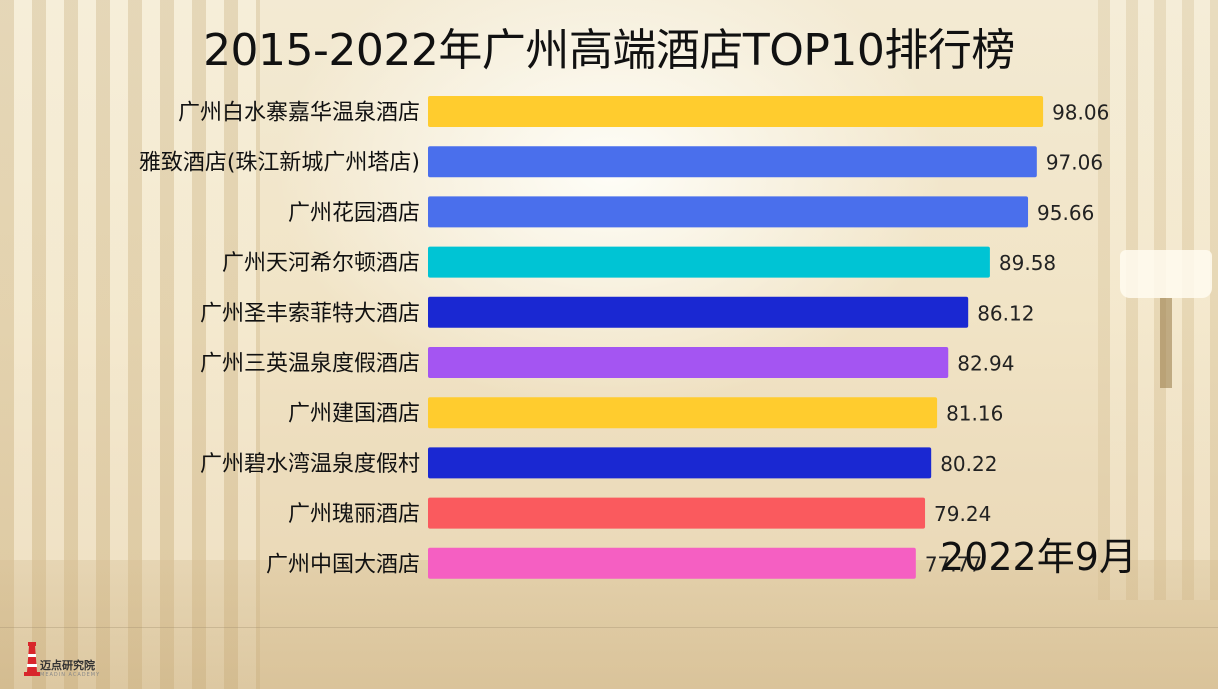 This screenshot has width=1218, height=689. Describe the element at coordinates (974, 414) in the screenshot. I see `value-label: 81.16` at that location.